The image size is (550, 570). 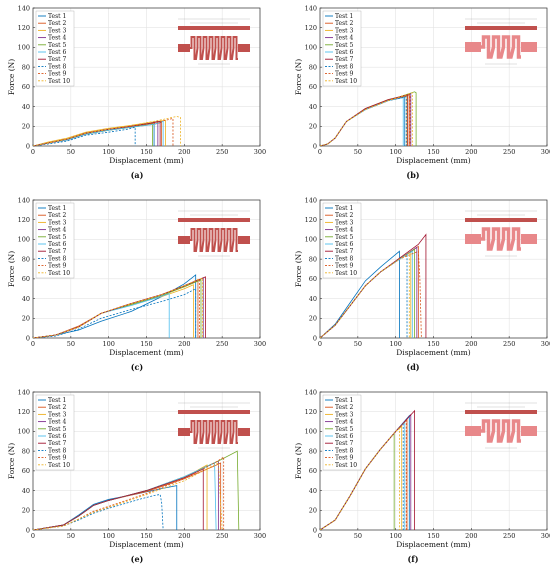 What do you see at coordinates (412, 559) in the screenshot?
I see `panel-label: (f)` at bounding box center [412, 559].